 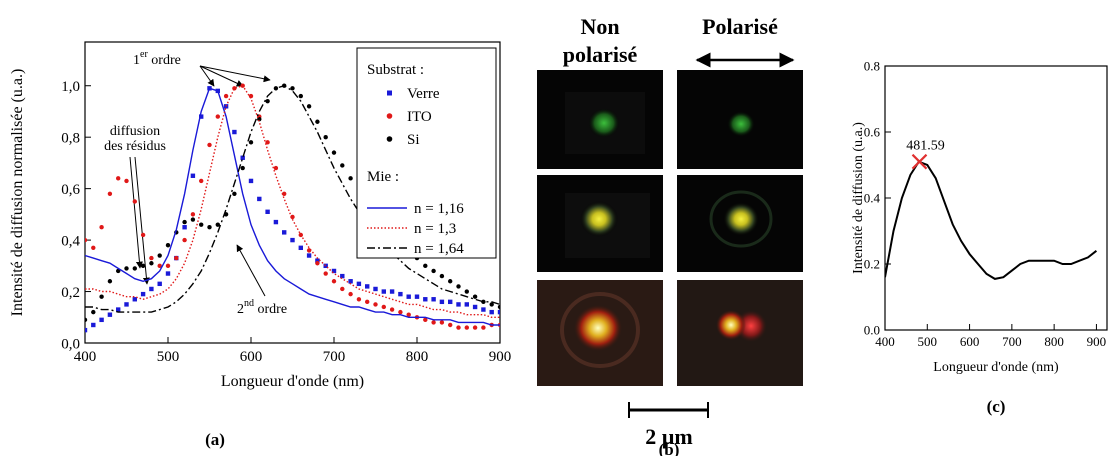 What do you see at coordinates (872, 330) in the screenshot?
I see `y-tick-label: 0.0` at bounding box center [872, 330].